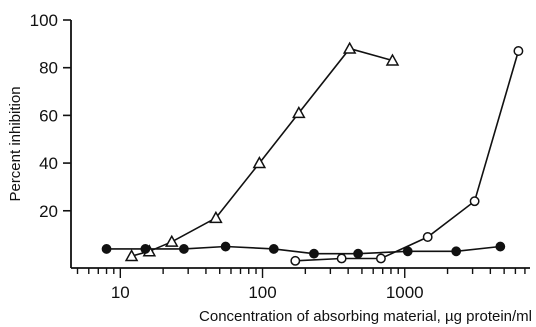 The width and height of the screenshot is (536, 327). What do you see at coordinates (301, 285) in the screenshot?
I see `x-ticks: 10 100 1000` at bounding box center [301, 285].